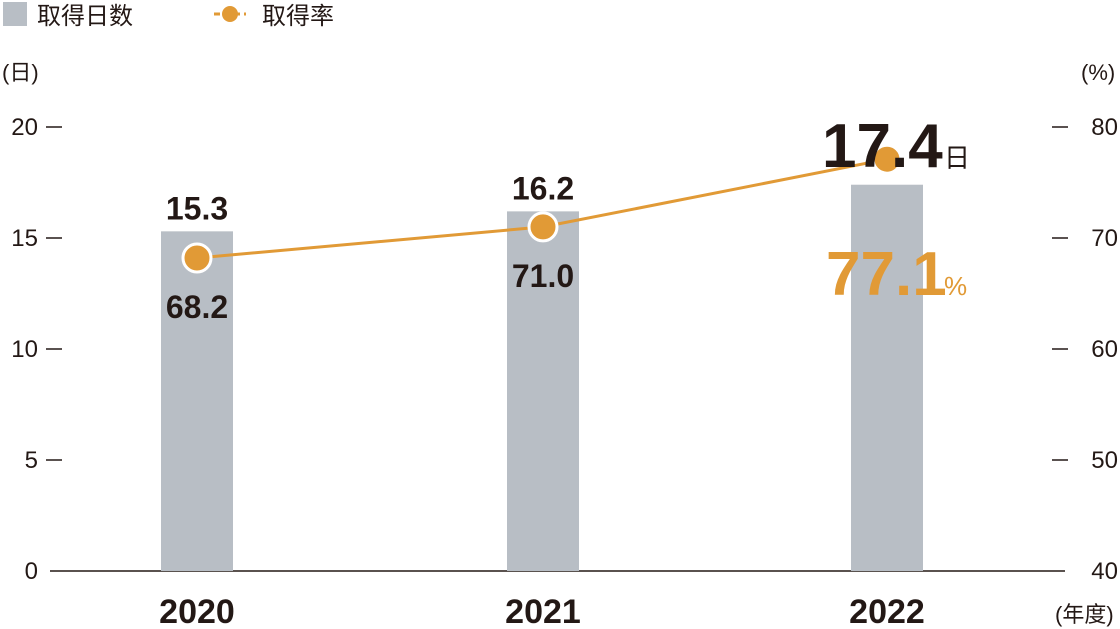 The height and width of the screenshot is (629, 1120). I want to click on line-value-label: 68.2, so click(197, 307).